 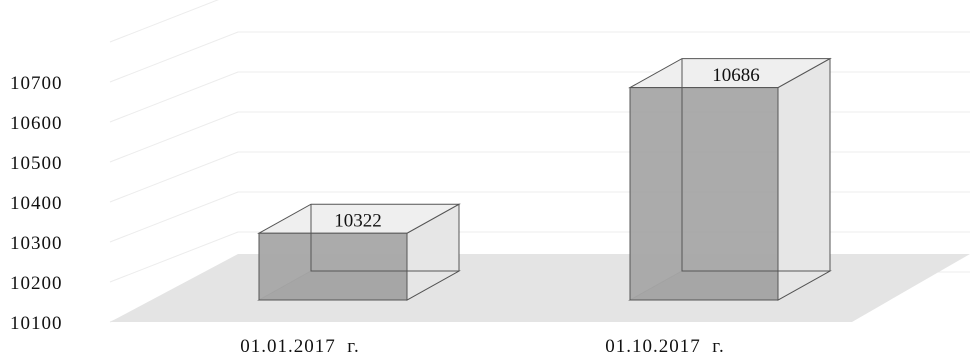 I want to click on y-tick-label: 10100, so click(x=36, y=323).